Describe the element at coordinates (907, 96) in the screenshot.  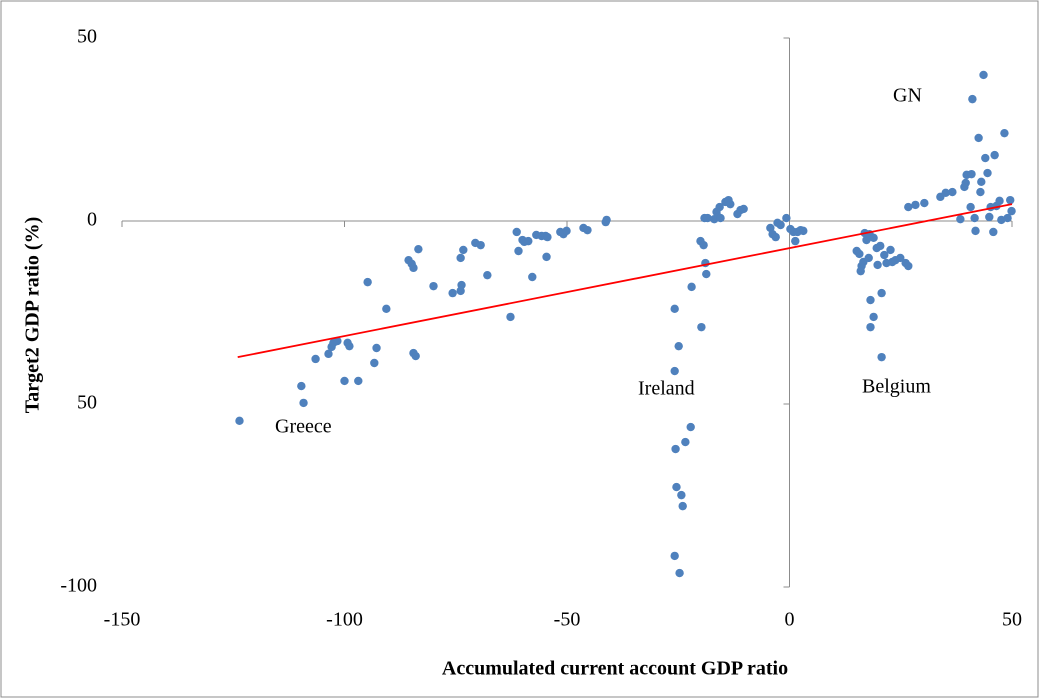
I see `annotation: GN` at that location.